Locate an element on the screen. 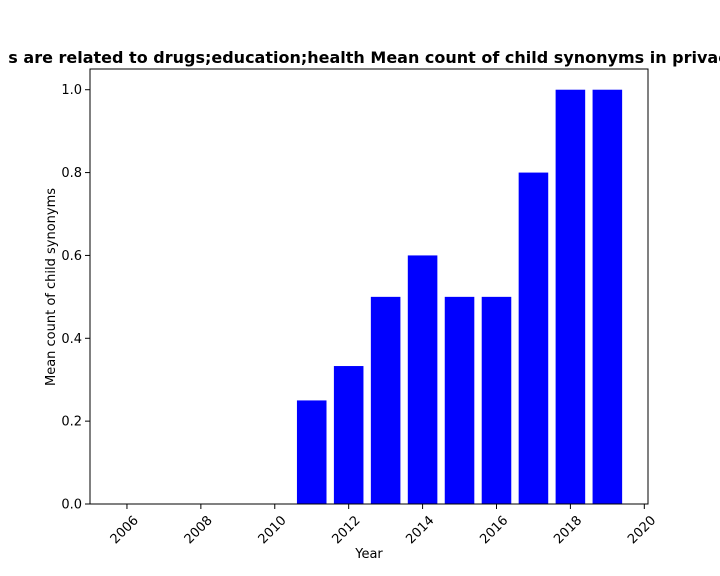 This screenshot has height=576, width=720. y-tick-label-3: 0.6 is located at coordinates (71, 256).